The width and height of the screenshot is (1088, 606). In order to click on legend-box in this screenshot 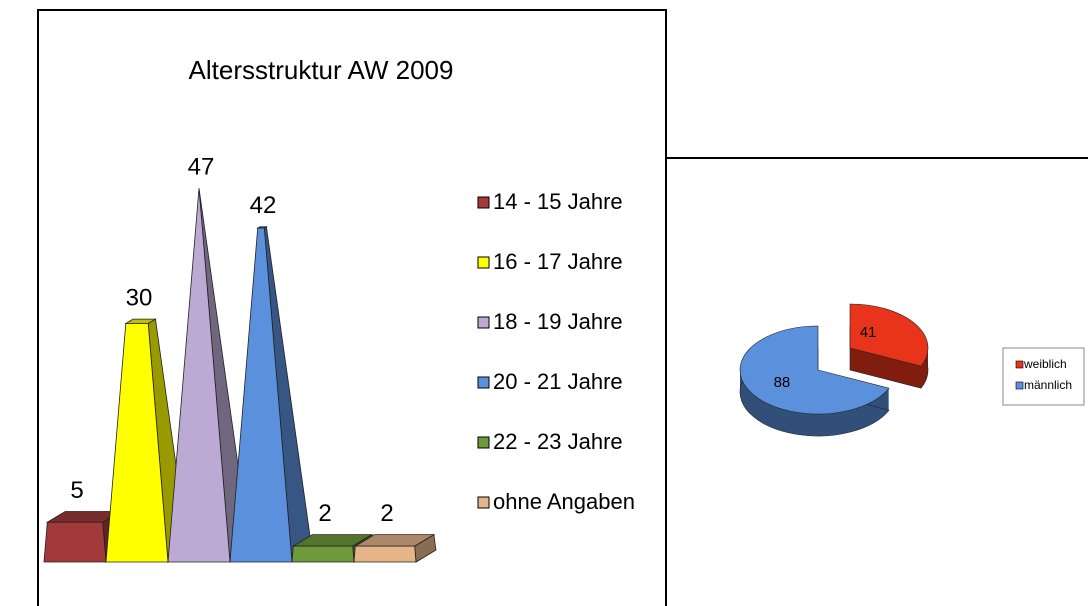, I will do `click(1043, 376)`.